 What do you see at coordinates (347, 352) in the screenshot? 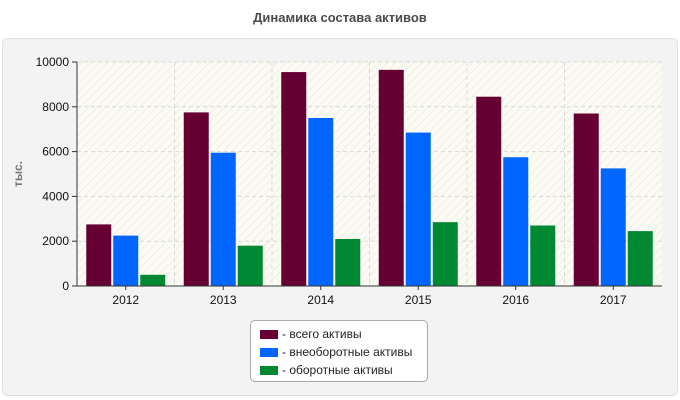
I see `legend-label: - внеоборотные активы` at bounding box center [347, 352].